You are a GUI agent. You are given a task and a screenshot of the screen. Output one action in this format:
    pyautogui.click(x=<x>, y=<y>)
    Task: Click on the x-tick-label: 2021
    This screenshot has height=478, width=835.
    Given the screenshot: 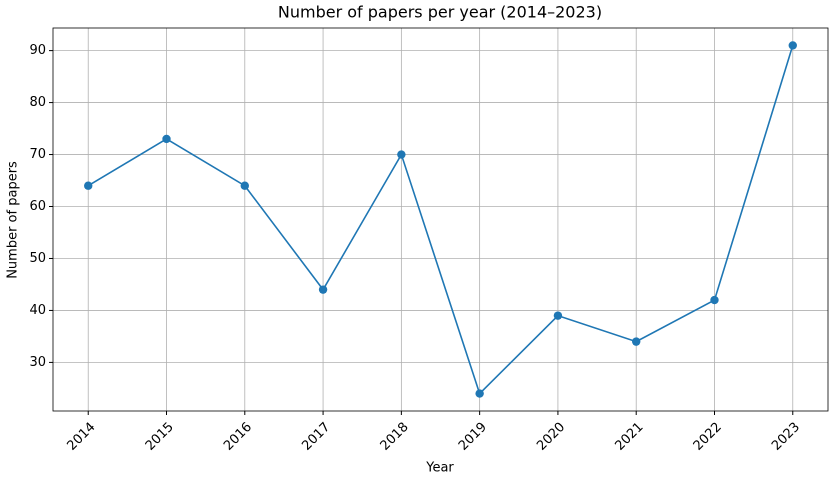 What is the action you would take?
    pyautogui.click(x=630, y=437)
    